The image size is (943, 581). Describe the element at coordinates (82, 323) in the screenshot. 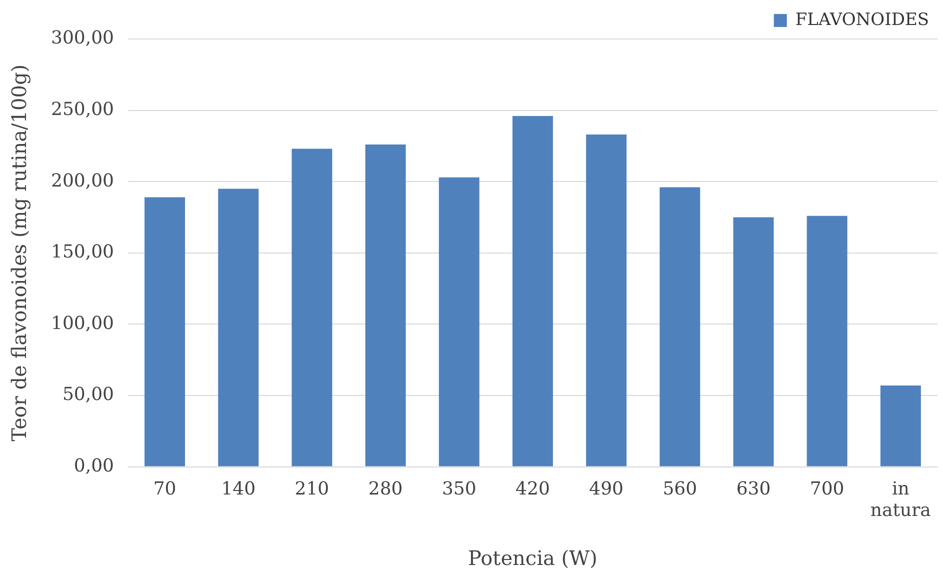

I see `y-tick-label: 100,00` at that location.